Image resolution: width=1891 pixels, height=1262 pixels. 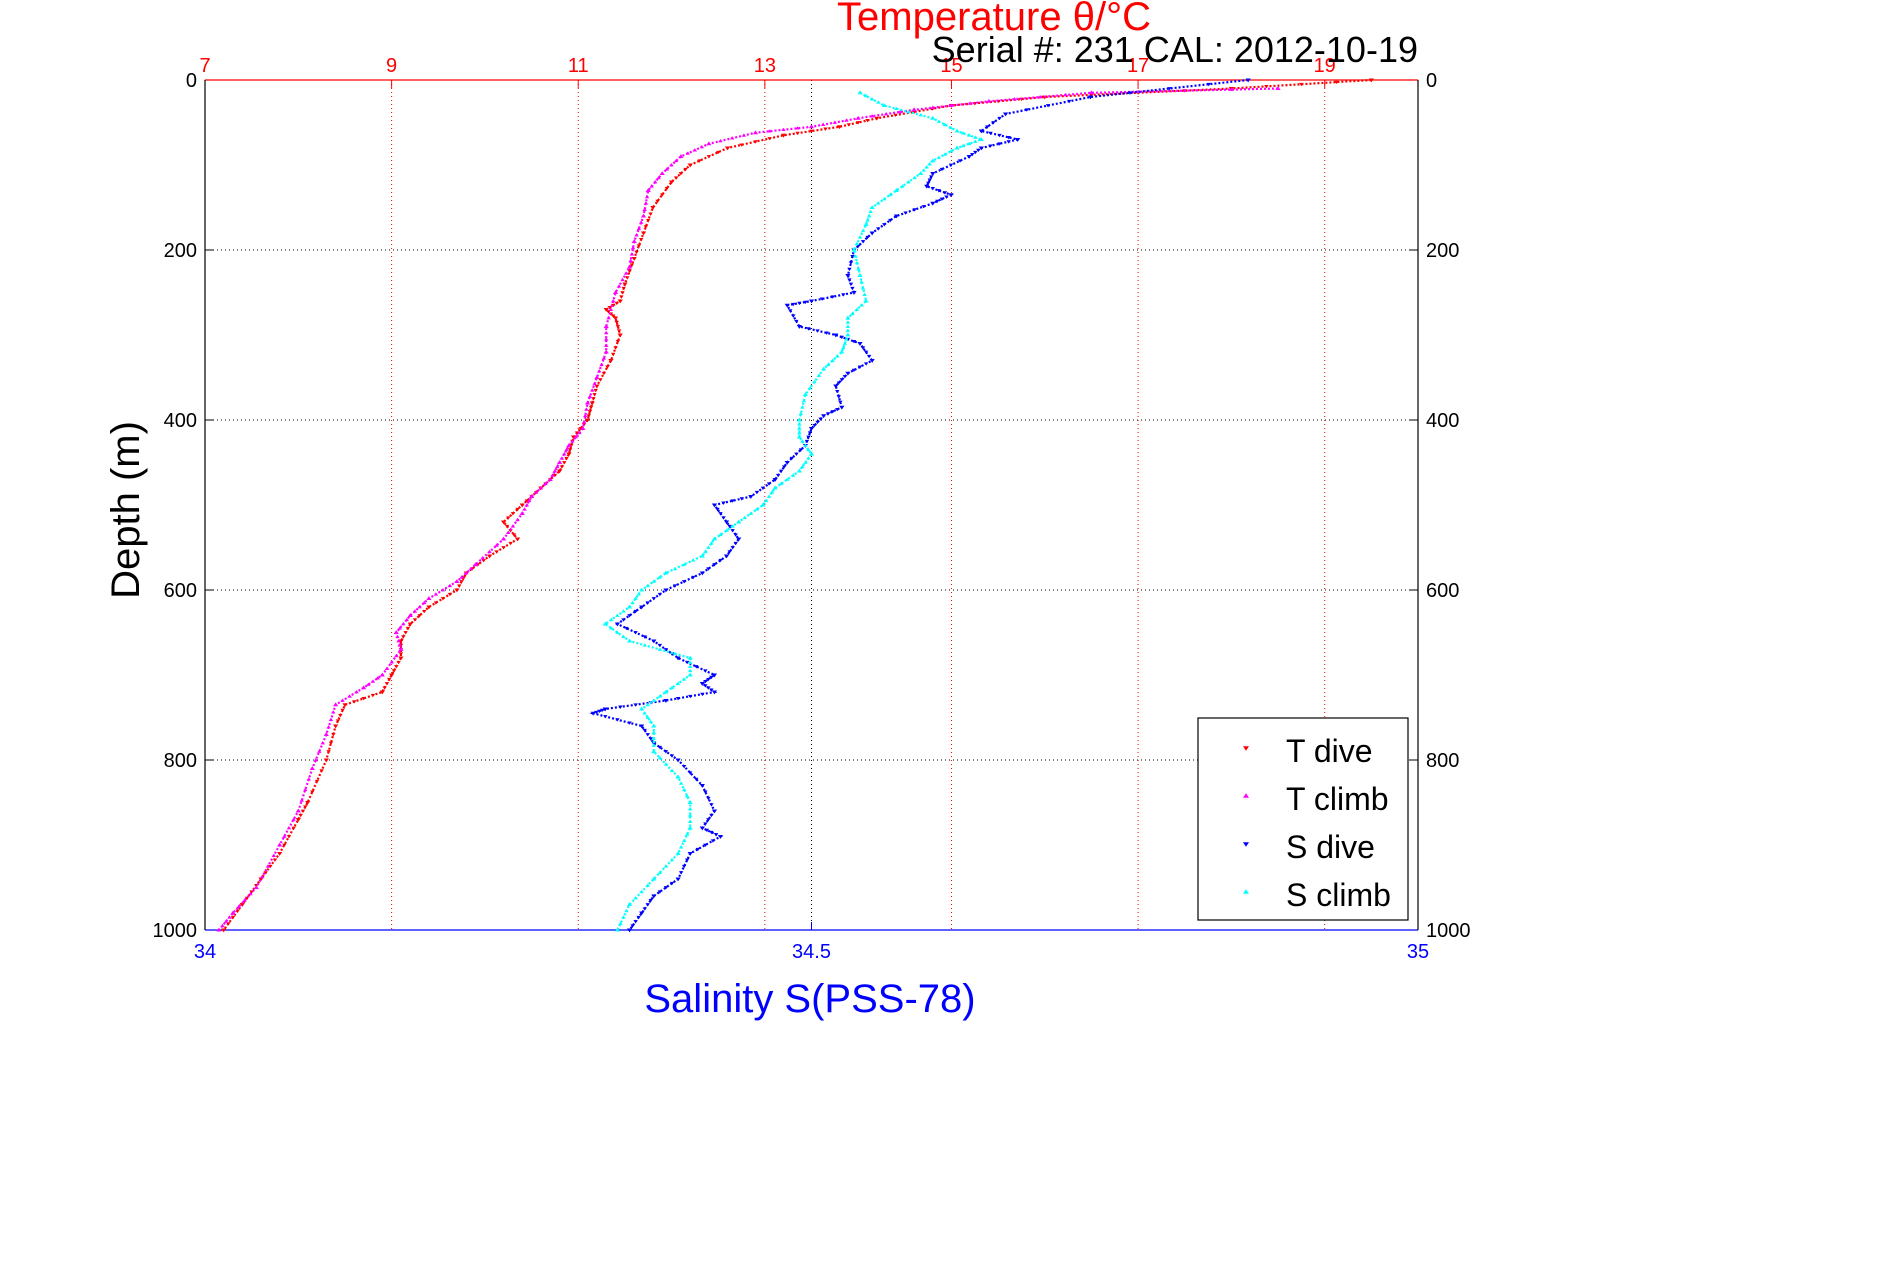 What do you see at coordinates (1246, 795) in the screenshot?
I see `legend-marker` at bounding box center [1246, 795].